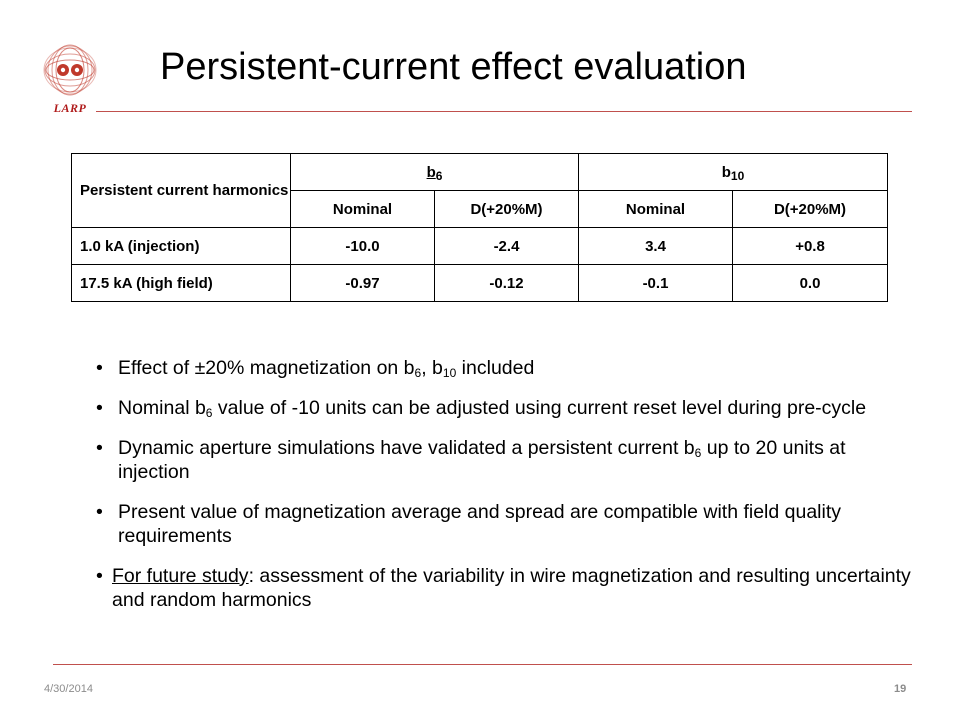  What do you see at coordinates (181, 190) in the screenshot?
I see `table-corner-label: Persistent current harmonics` at bounding box center [181, 190].